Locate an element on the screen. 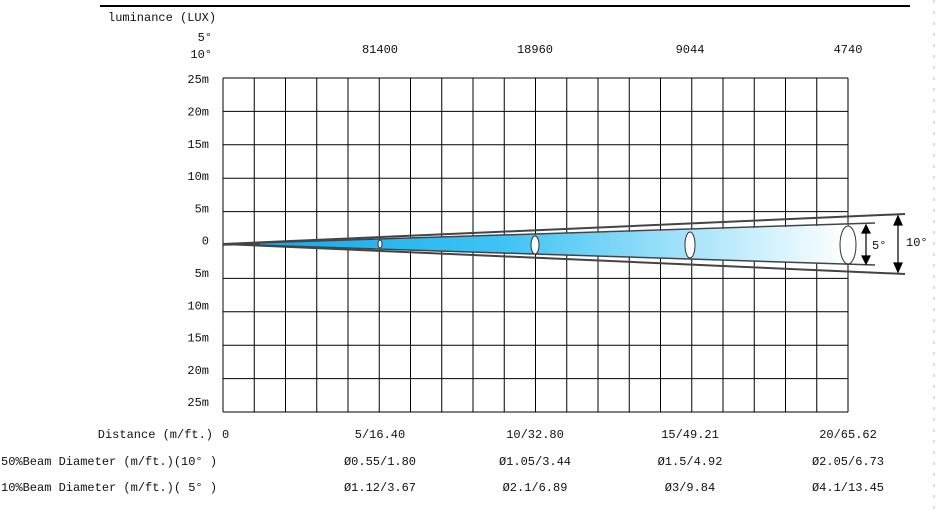 This screenshot has width=939, height=517. row-value: 10/32.80 is located at coordinates (535, 435).